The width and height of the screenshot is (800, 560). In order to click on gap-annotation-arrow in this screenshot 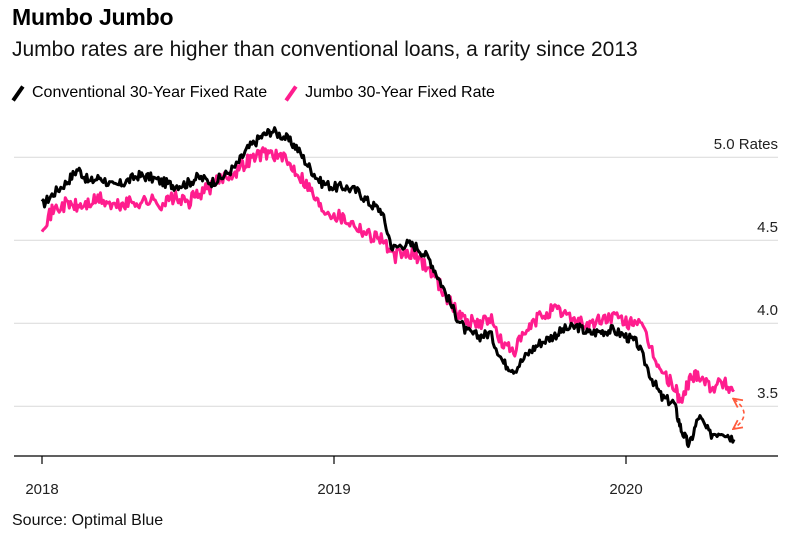, I will do `click(739, 413)`.